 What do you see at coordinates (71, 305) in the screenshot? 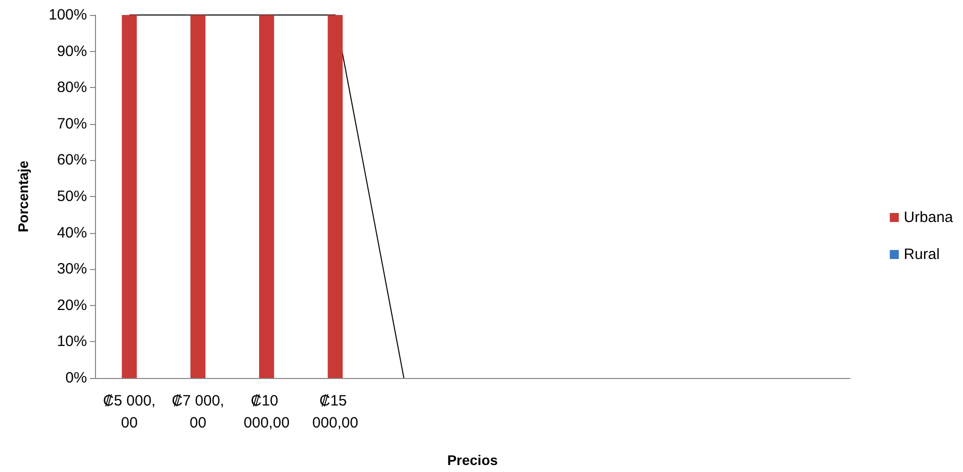
I see `y-tick-label: 20%` at bounding box center [71, 305].